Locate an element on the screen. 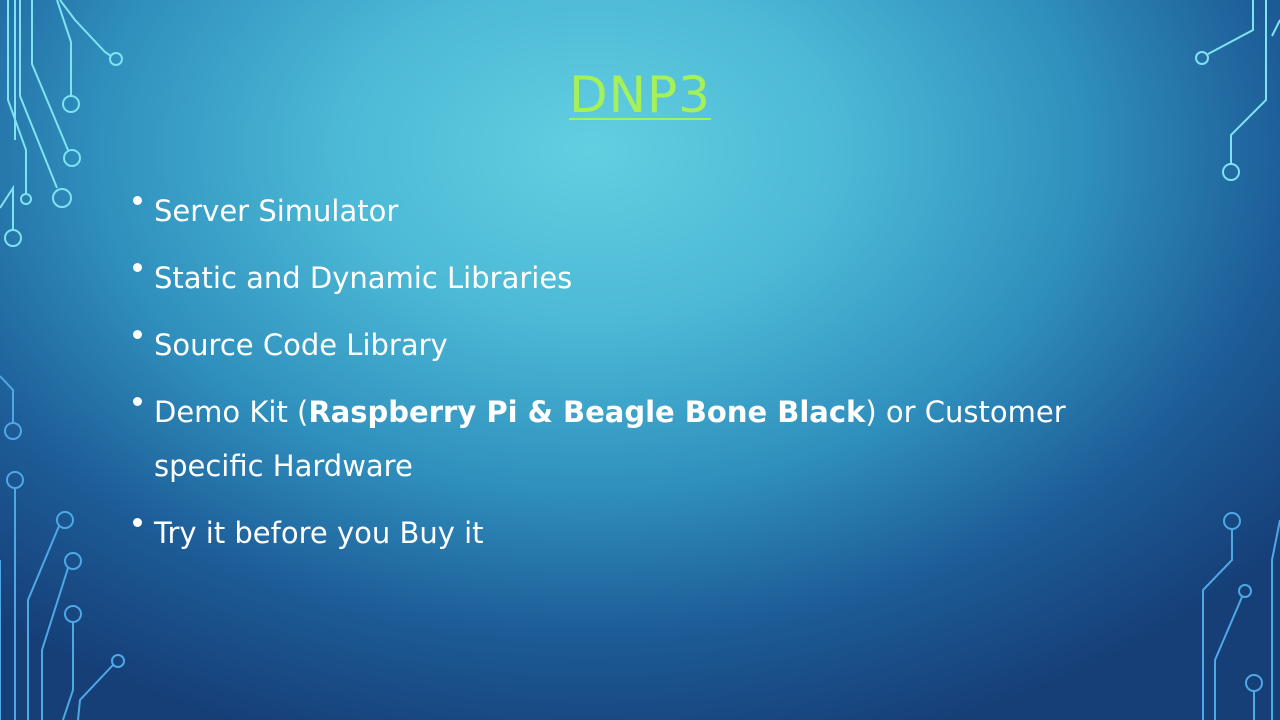 This screenshot has height=720, width=1280. bullet-text: Static and Dynamic Libraries is located at coordinates (363, 278).